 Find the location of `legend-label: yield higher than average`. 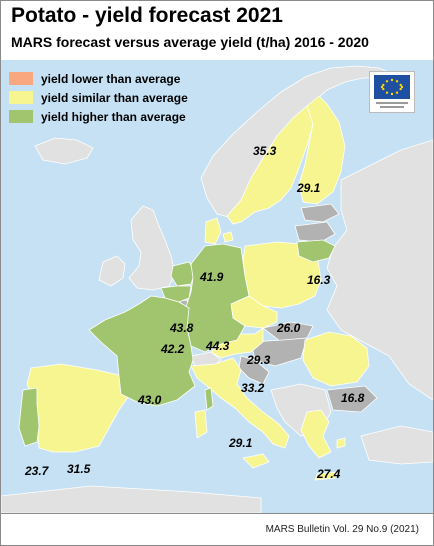

legend-label: yield higher than average is located at coordinates (113, 116).